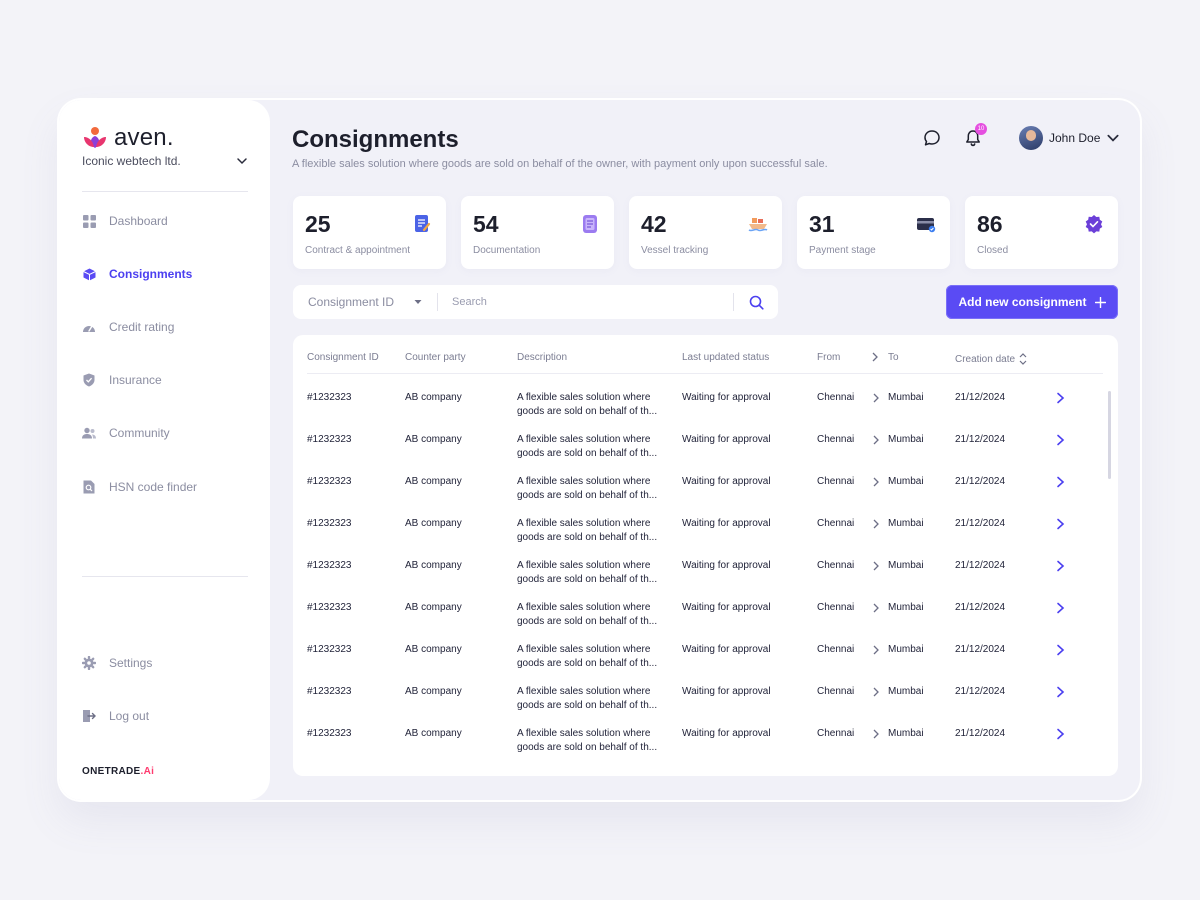 Image resolution: width=1200 pixels, height=900 pixels. I want to click on sidebar-item-log-out: Log out, so click(115, 716).